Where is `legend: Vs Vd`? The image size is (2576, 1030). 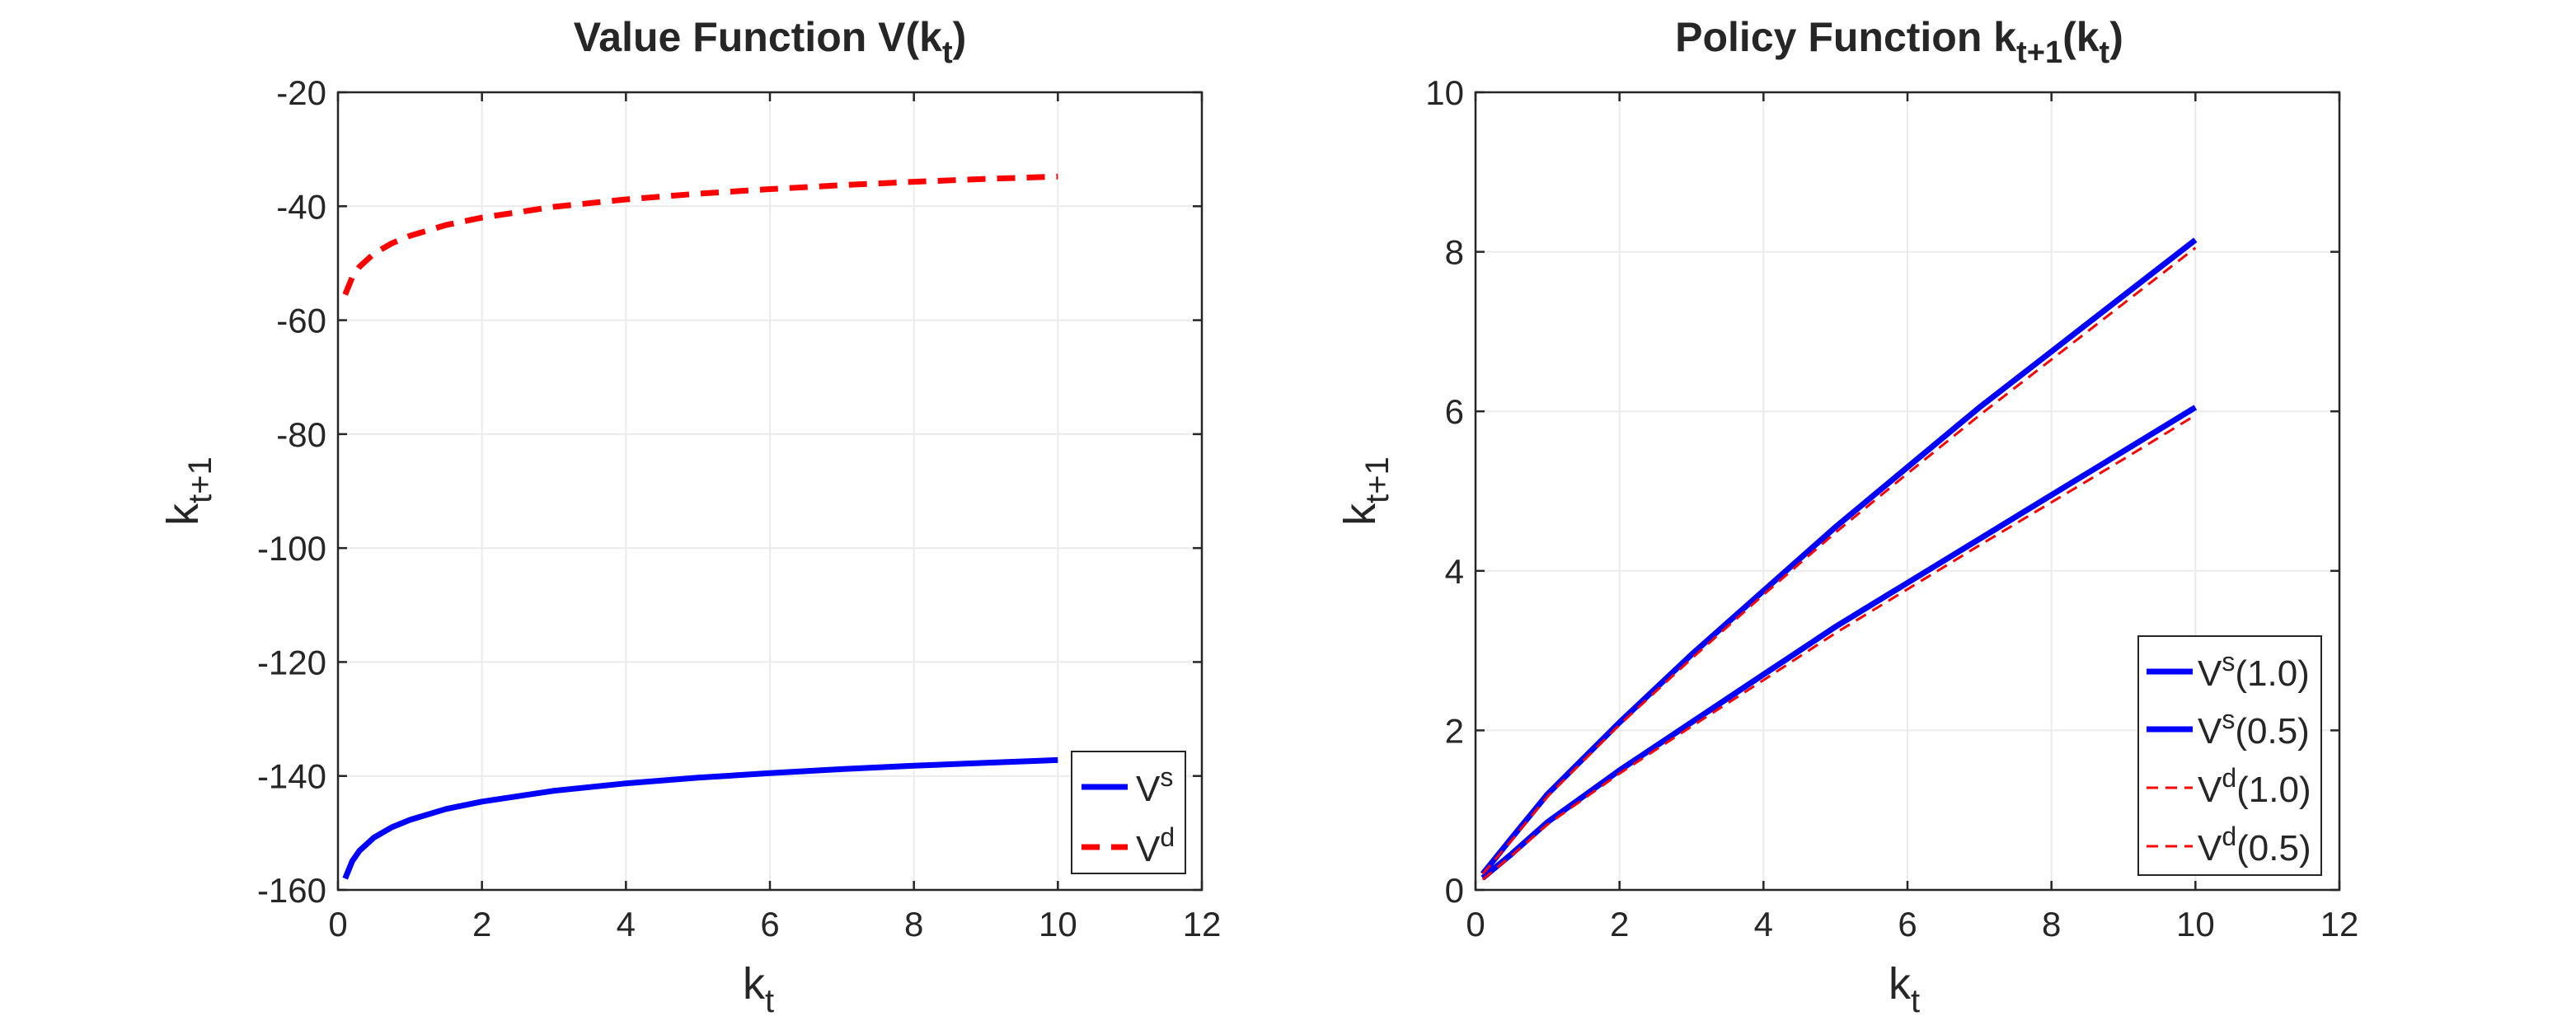 legend: Vs Vd is located at coordinates (1129, 812).